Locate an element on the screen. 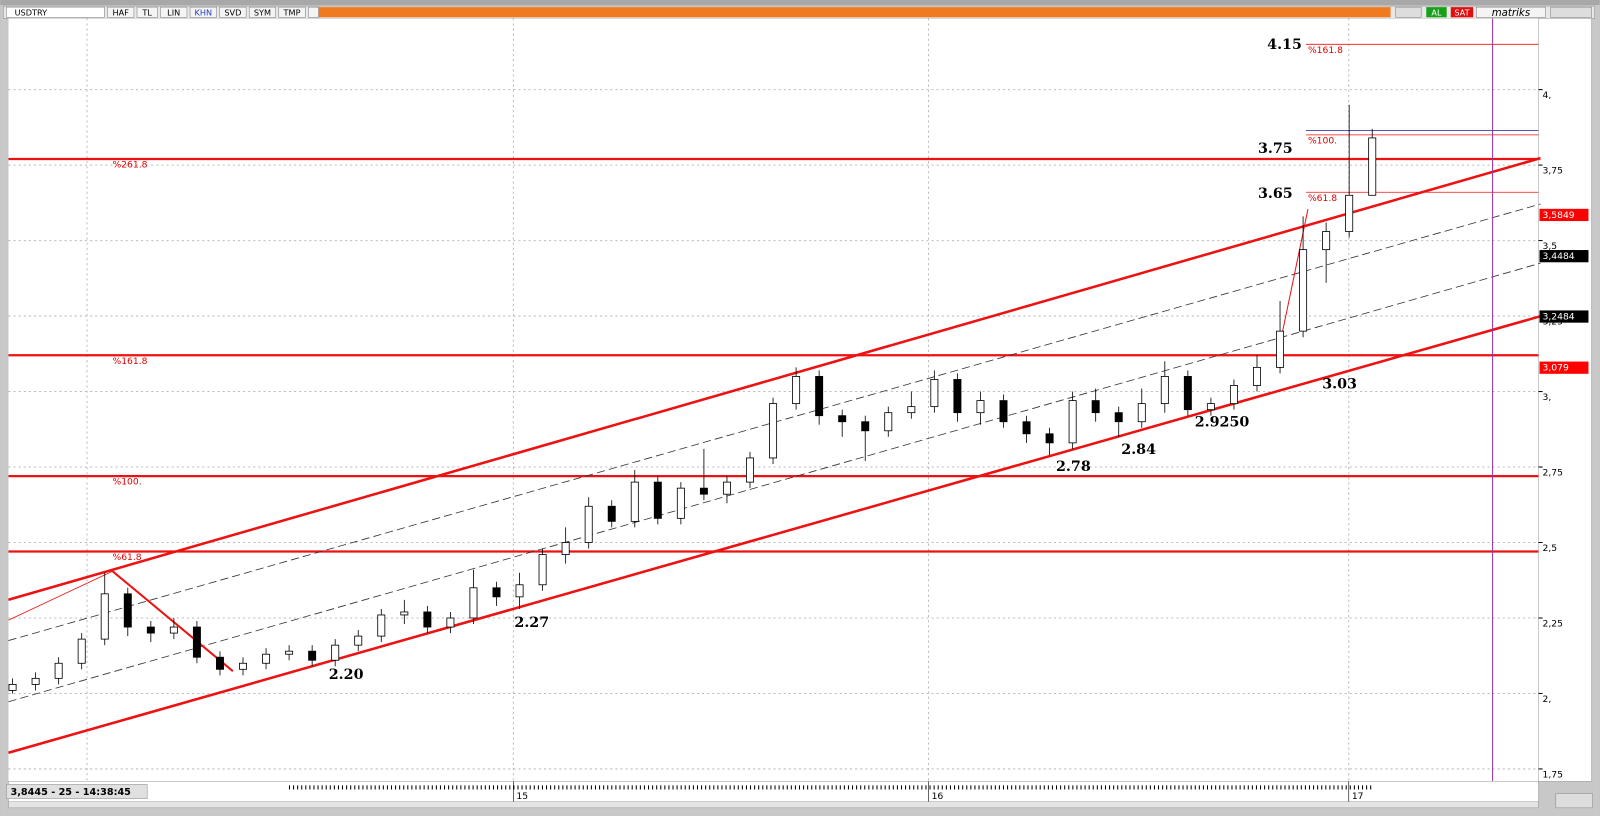 The height and width of the screenshot is (816, 1600). toolbar-button-label: TMP is located at coordinates (292, 12).